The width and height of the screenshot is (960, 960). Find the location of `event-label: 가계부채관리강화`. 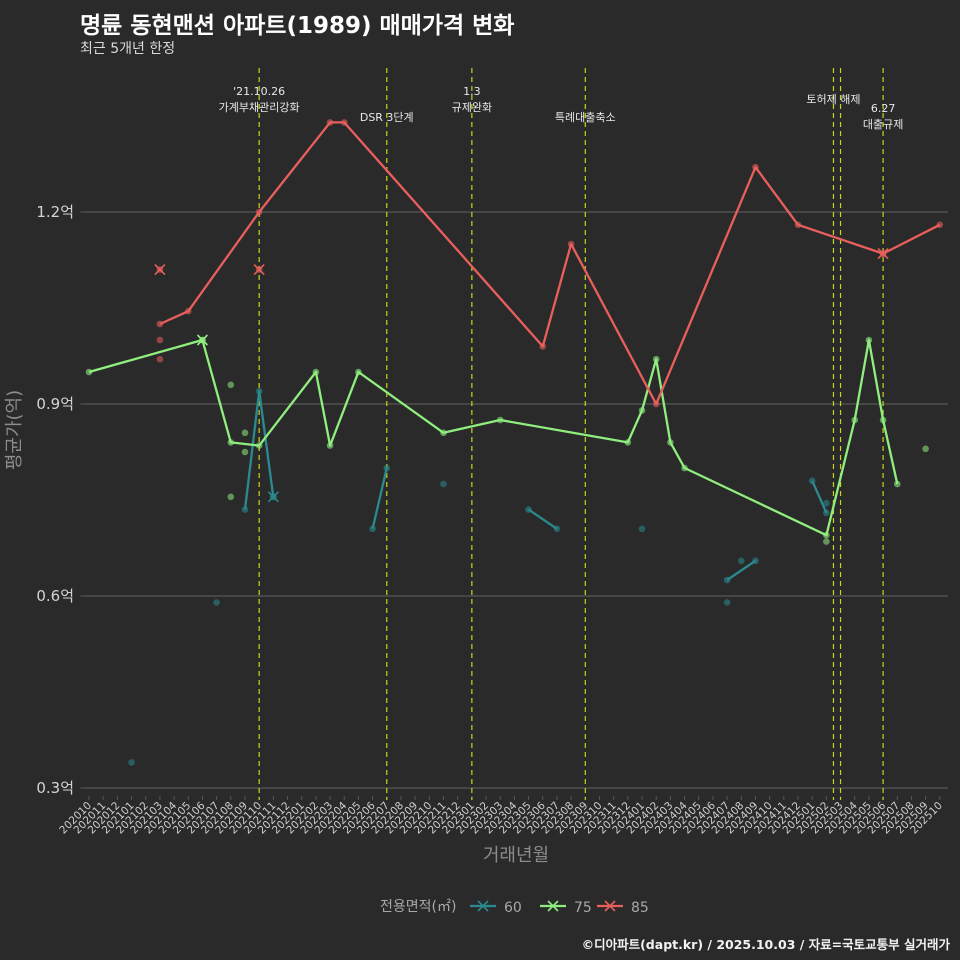

event-label: 가계부채관리강화 is located at coordinates (259, 107).